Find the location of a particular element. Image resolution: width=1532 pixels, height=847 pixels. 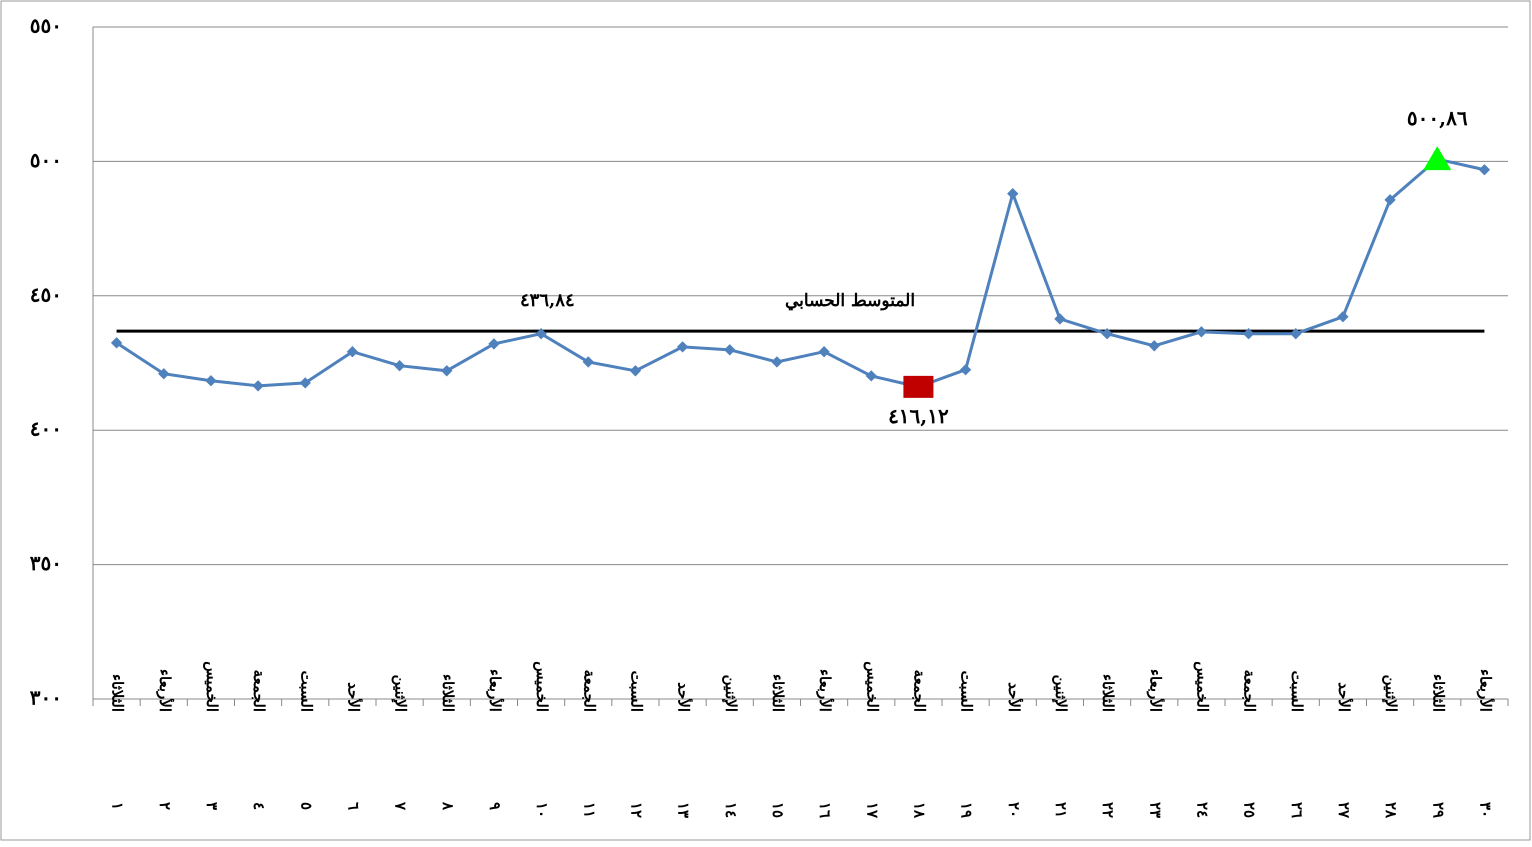

y-tick-label: ٤٠٠ is located at coordinates (46, 429).